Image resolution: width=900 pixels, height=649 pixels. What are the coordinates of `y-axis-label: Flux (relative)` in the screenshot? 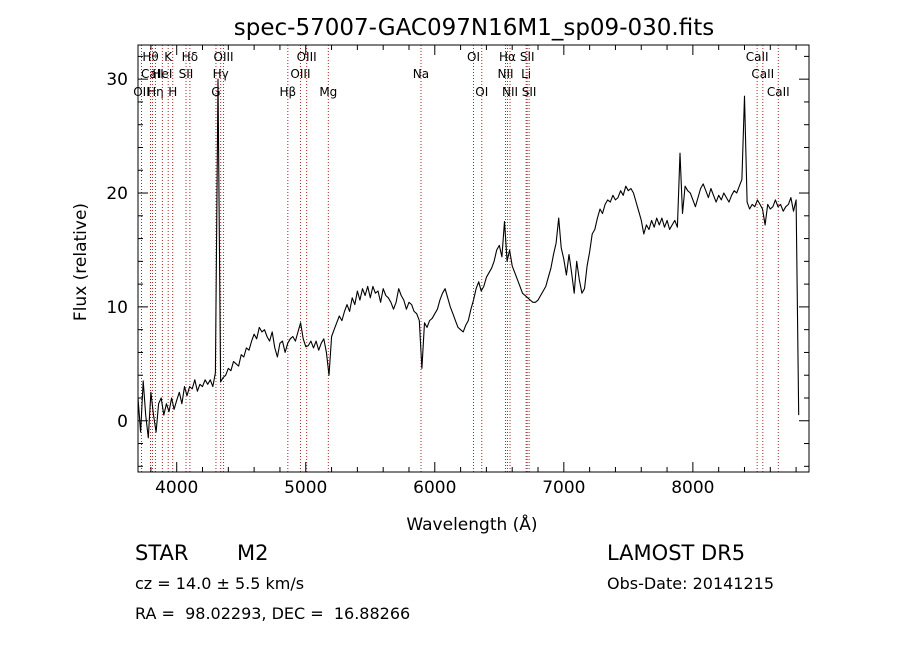 It's located at (81, 262).